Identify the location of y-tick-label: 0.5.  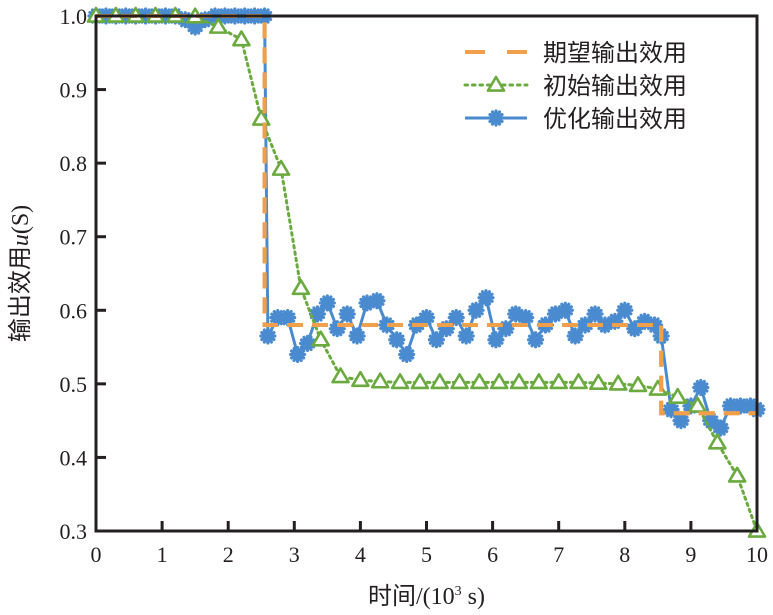
(74, 384).